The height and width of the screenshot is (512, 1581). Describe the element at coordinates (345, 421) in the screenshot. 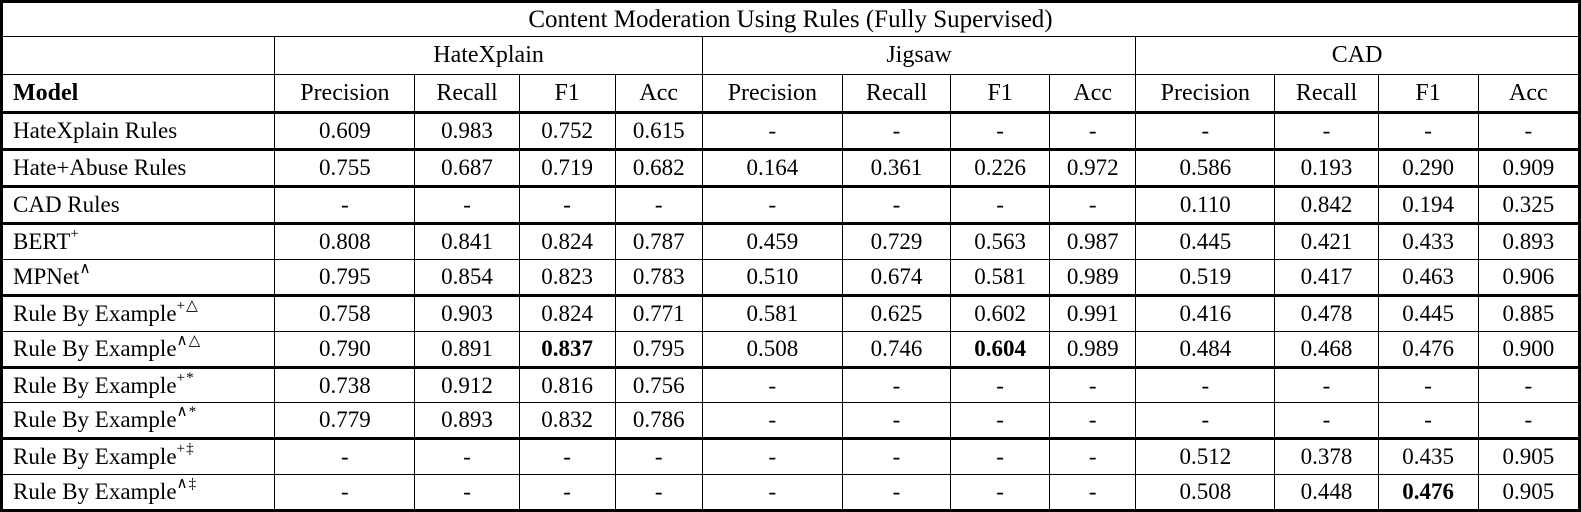

I see `metric-value: 0.779` at that location.